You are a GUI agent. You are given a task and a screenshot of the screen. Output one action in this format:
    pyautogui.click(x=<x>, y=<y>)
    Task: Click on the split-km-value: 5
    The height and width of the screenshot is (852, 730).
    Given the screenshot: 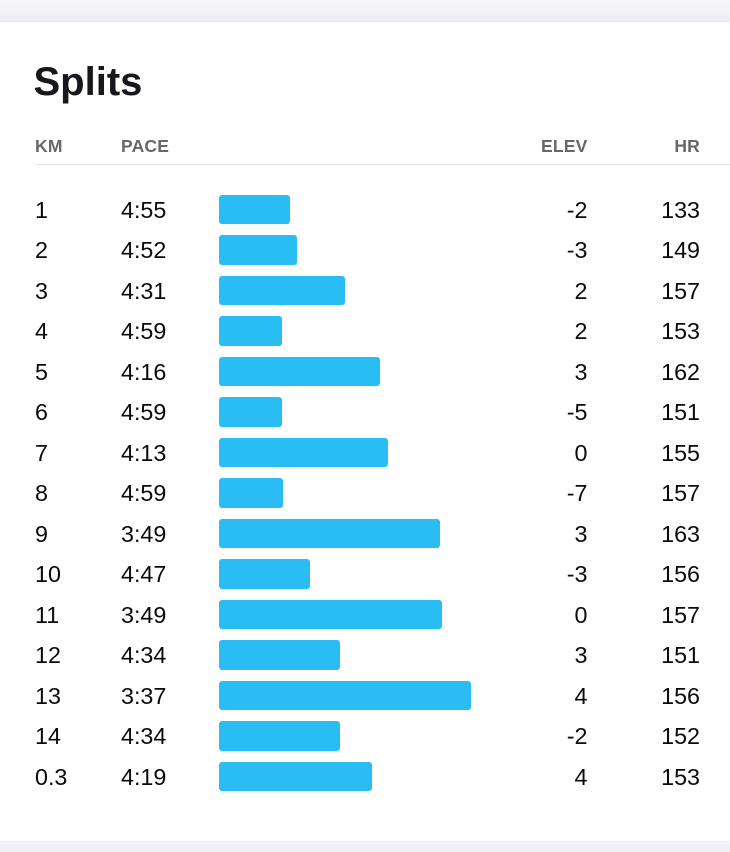 What is the action you would take?
    pyautogui.click(x=41, y=371)
    